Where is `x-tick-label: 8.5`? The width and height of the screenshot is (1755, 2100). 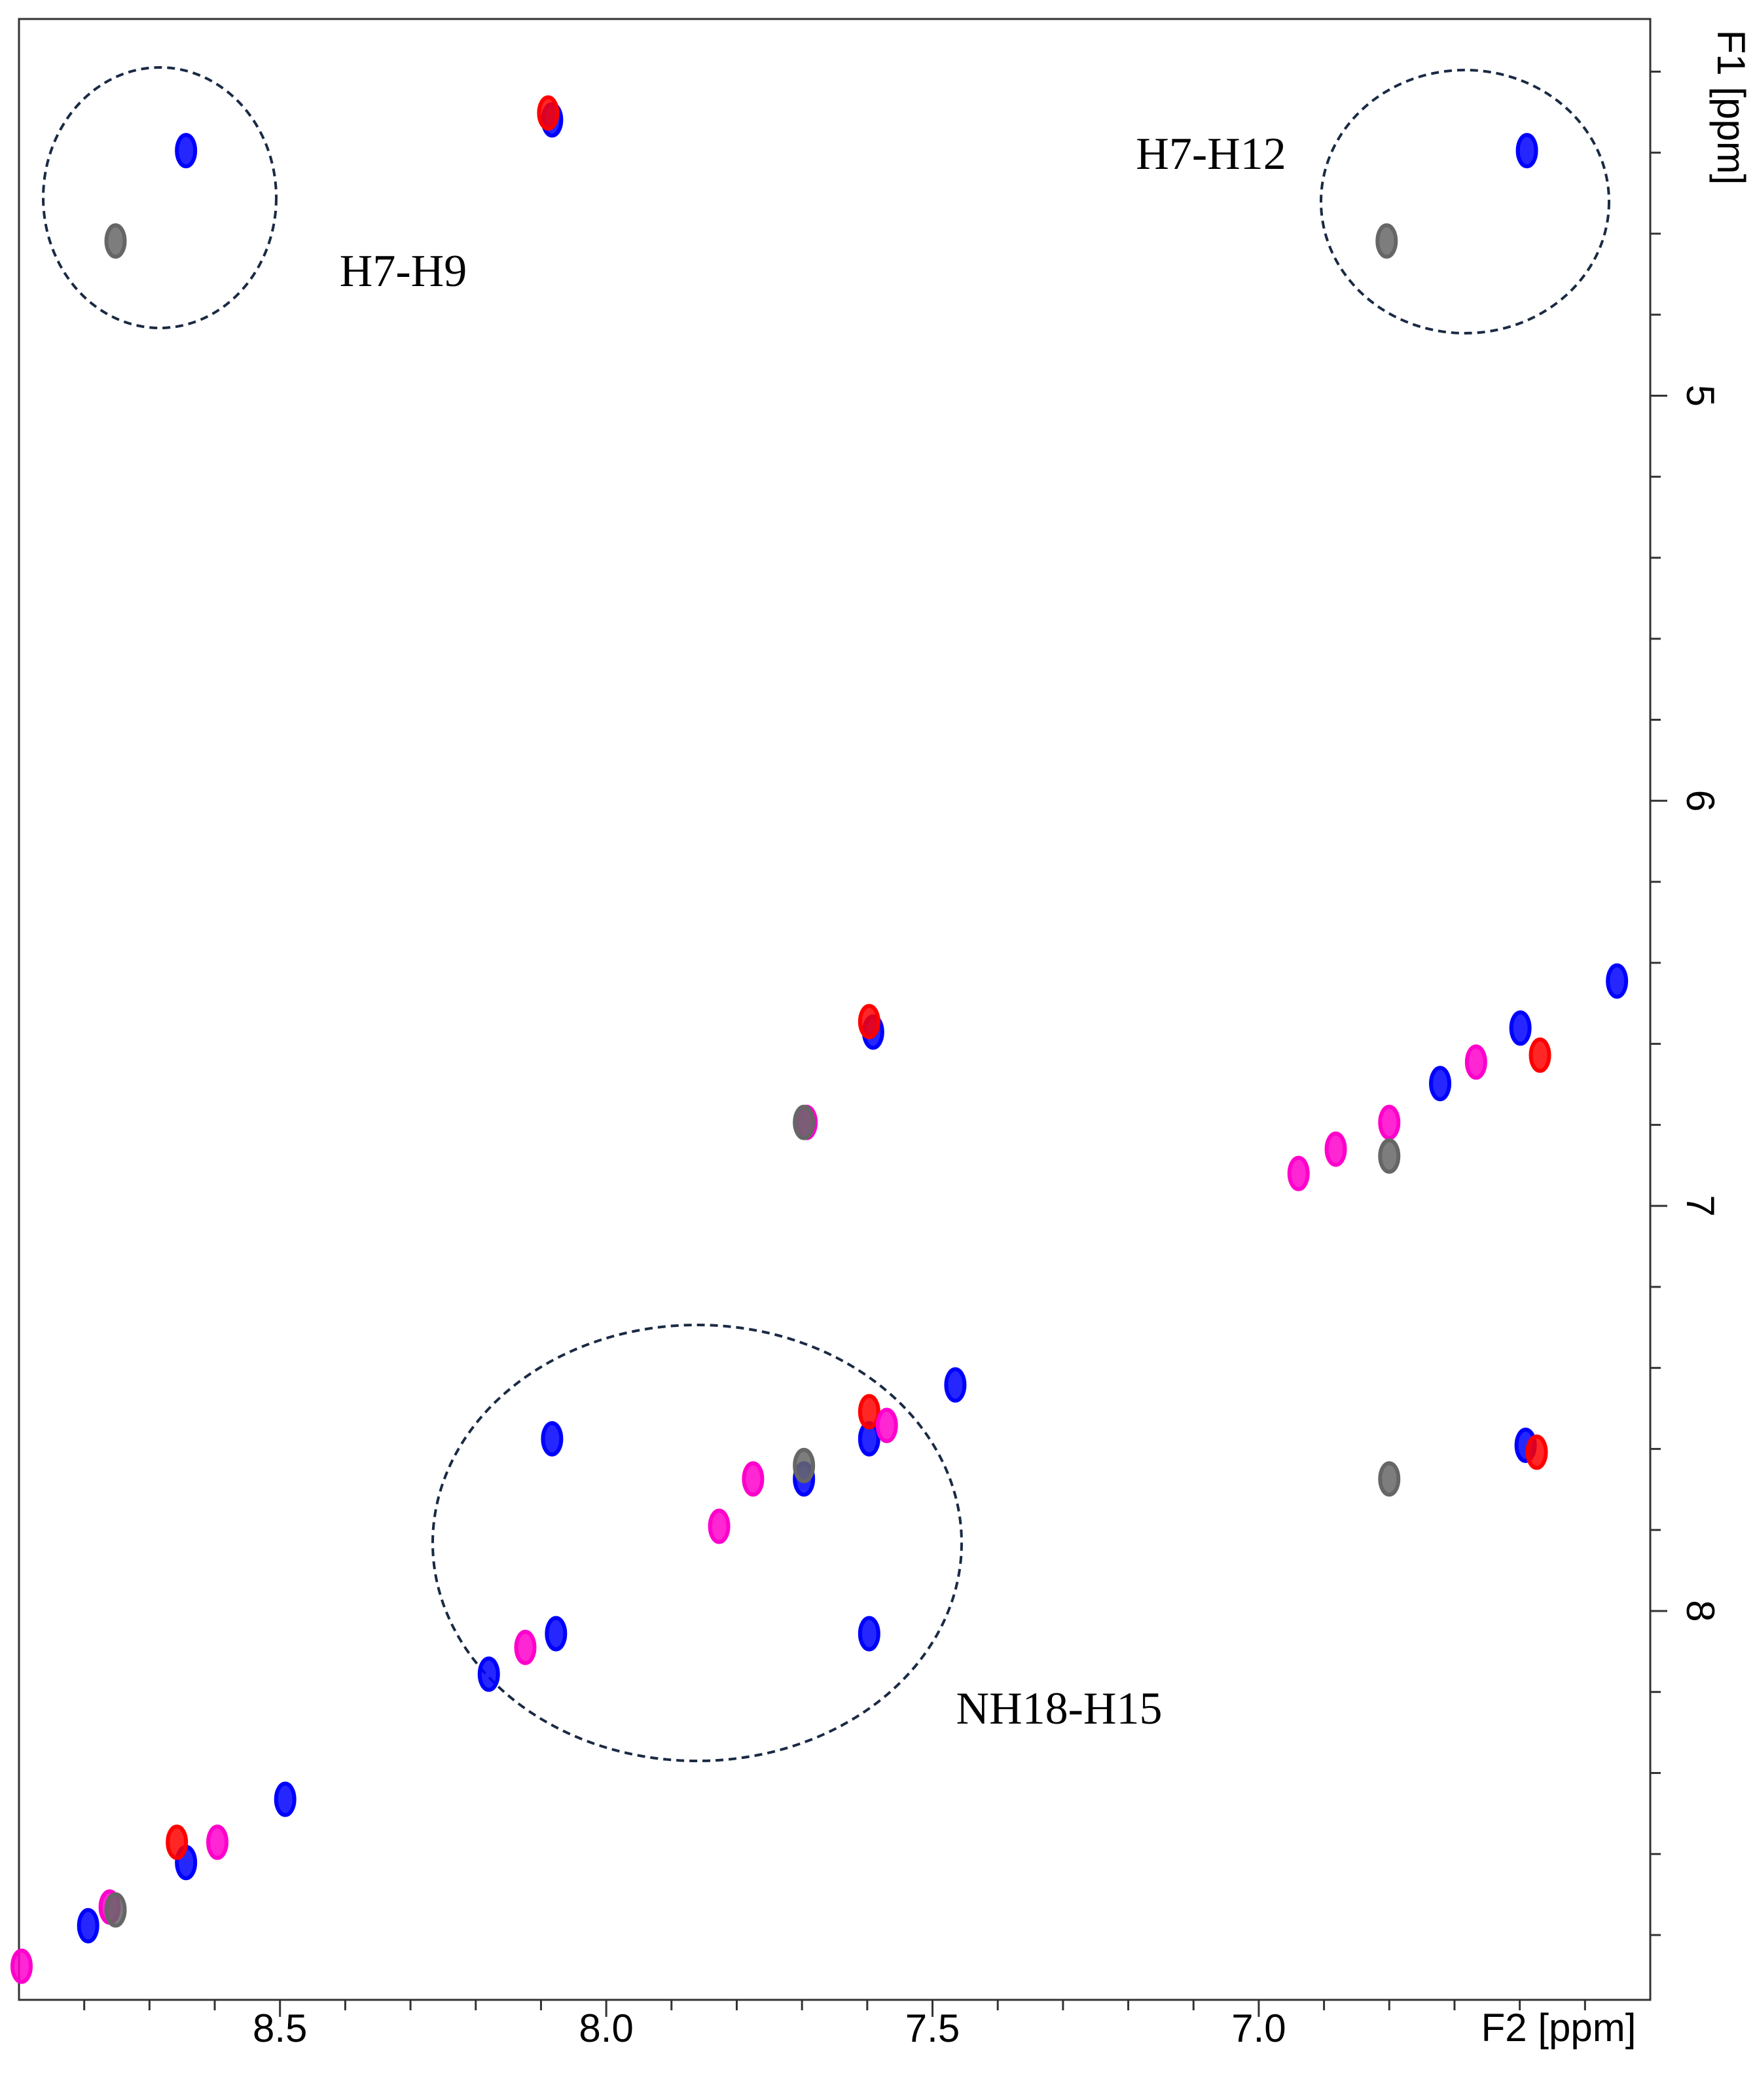 x-tick-label: 8.5 is located at coordinates (280, 2028).